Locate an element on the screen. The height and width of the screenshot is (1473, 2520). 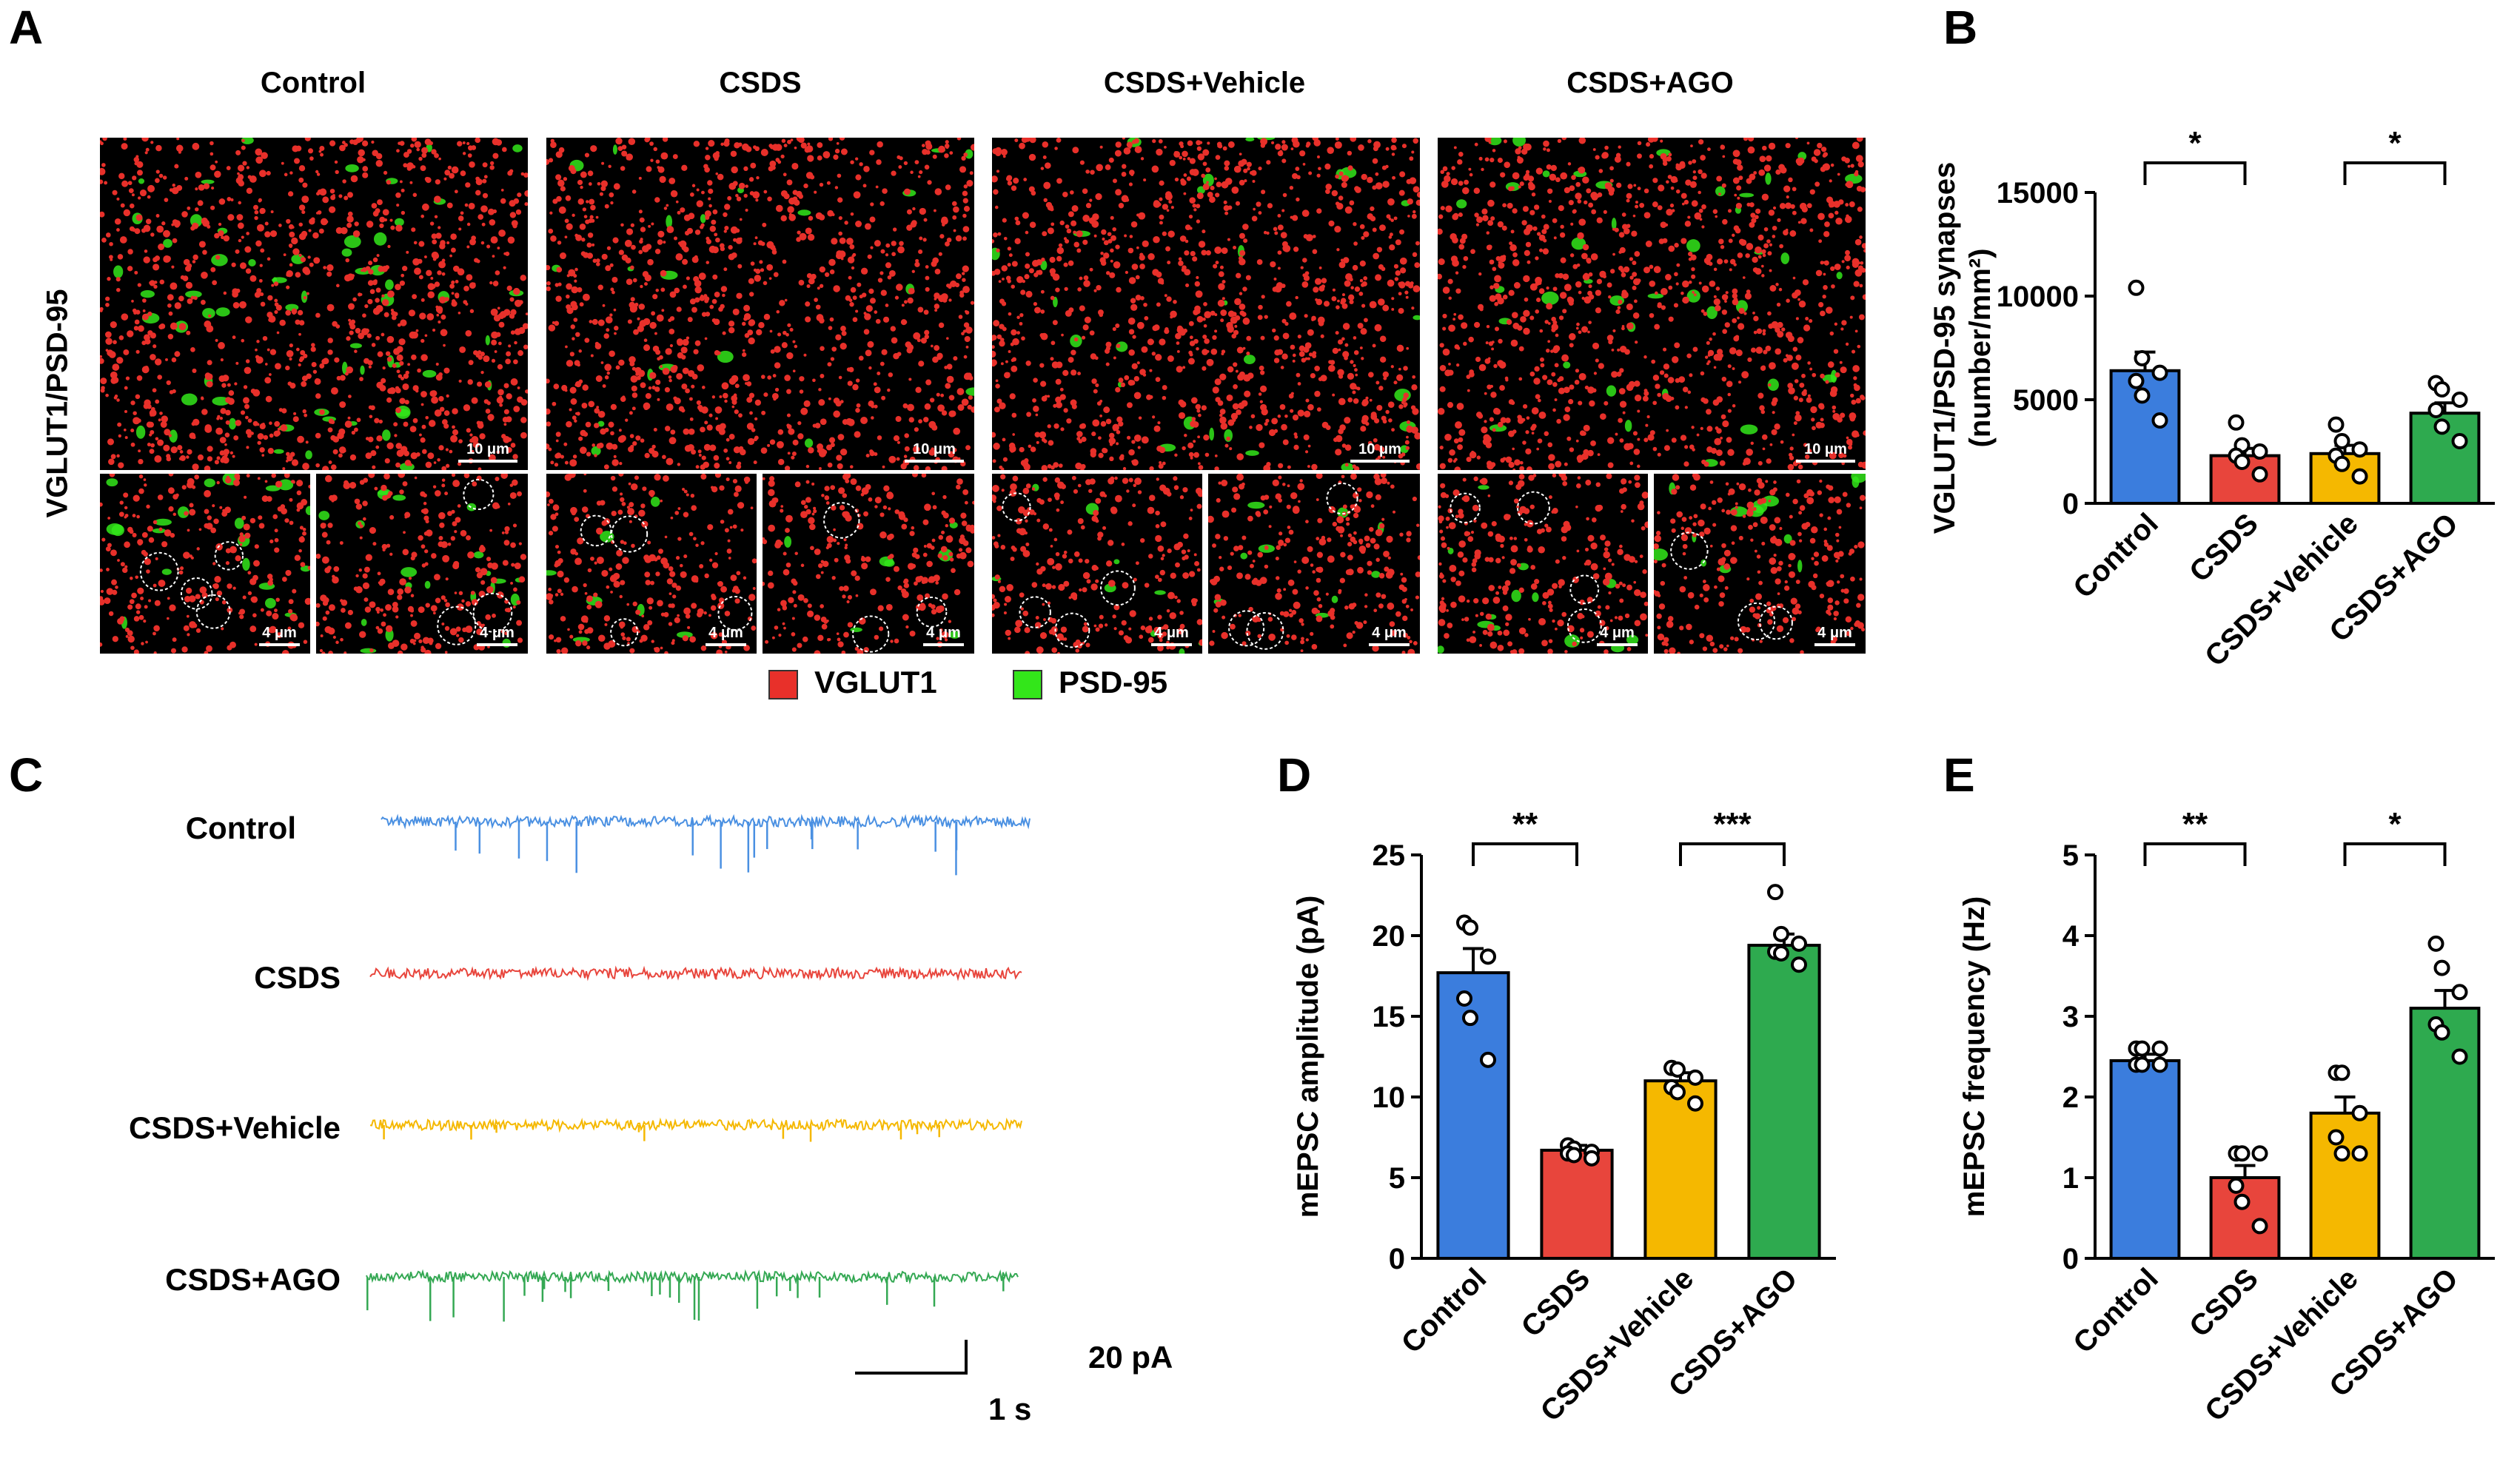
legend-label-vglut1: VGLUT1 is located at coordinates (876, 682).